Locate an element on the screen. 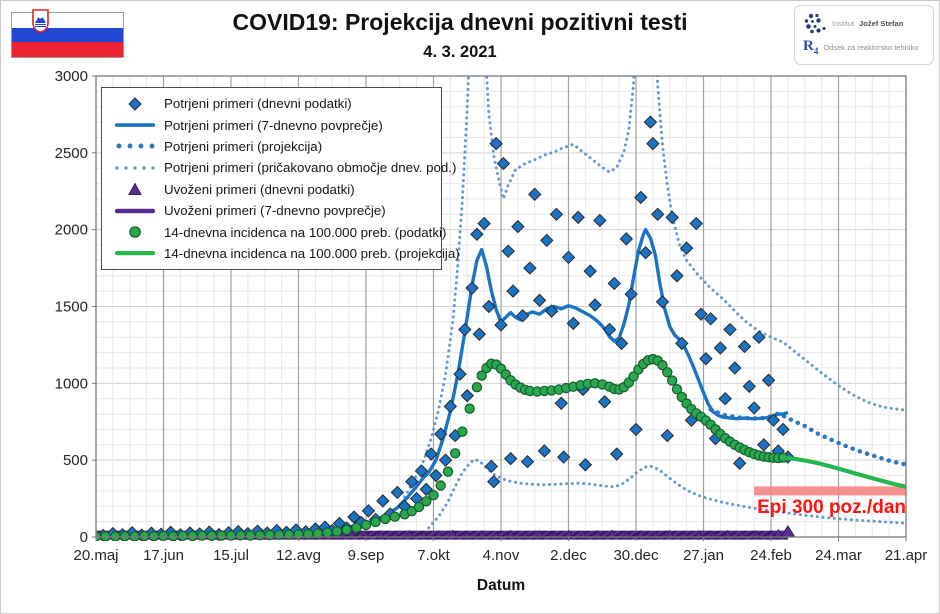 This screenshot has width=940, height=614. x-tick-label: 30.dec is located at coordinates (636, 555).